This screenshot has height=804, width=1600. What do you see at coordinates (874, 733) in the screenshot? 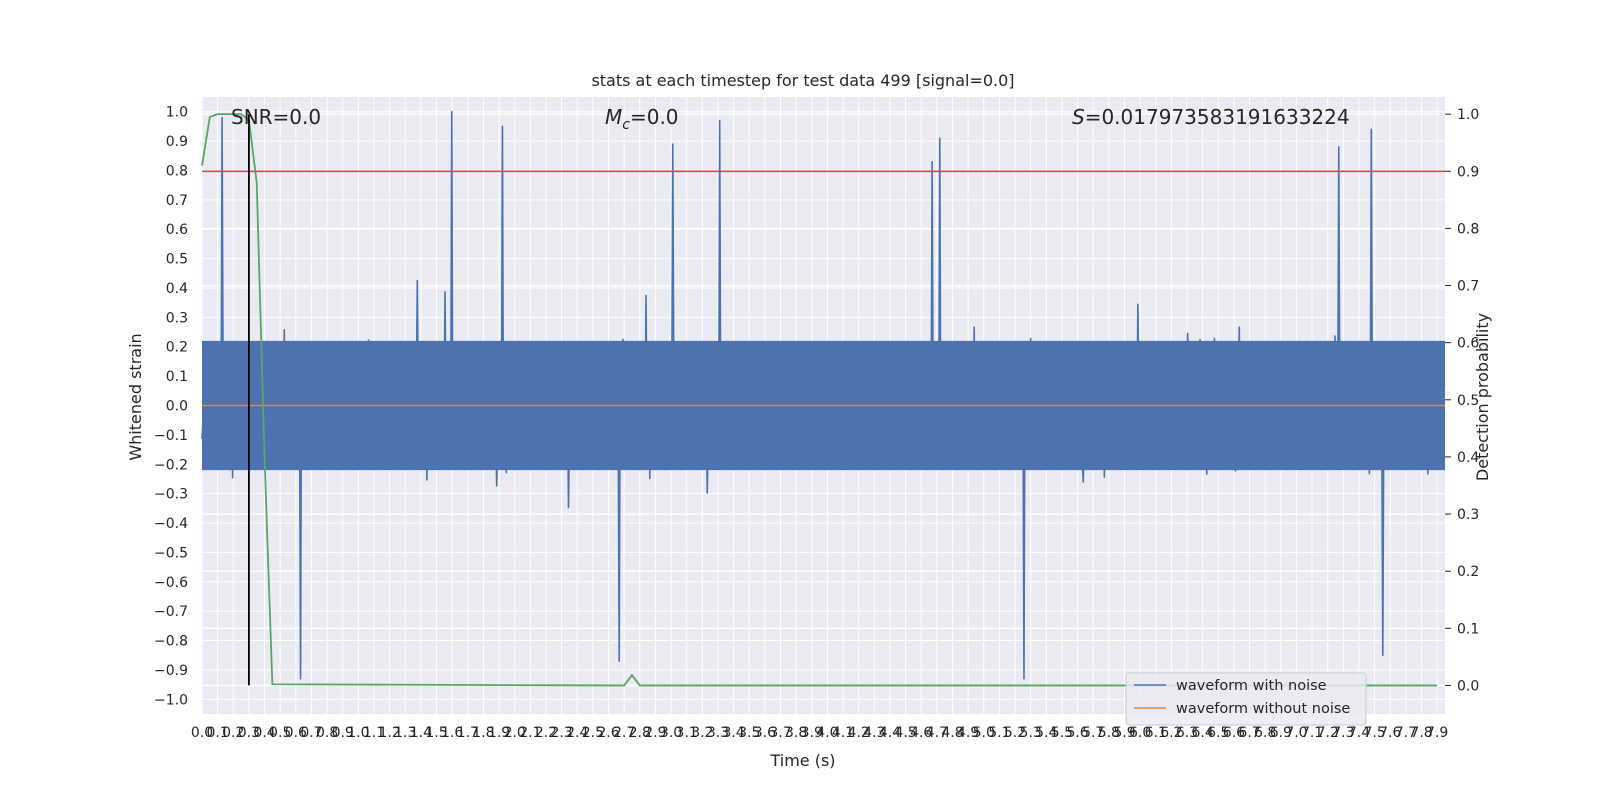
I see `x-tick-label: 4.3` at bounding box center [874, 733].